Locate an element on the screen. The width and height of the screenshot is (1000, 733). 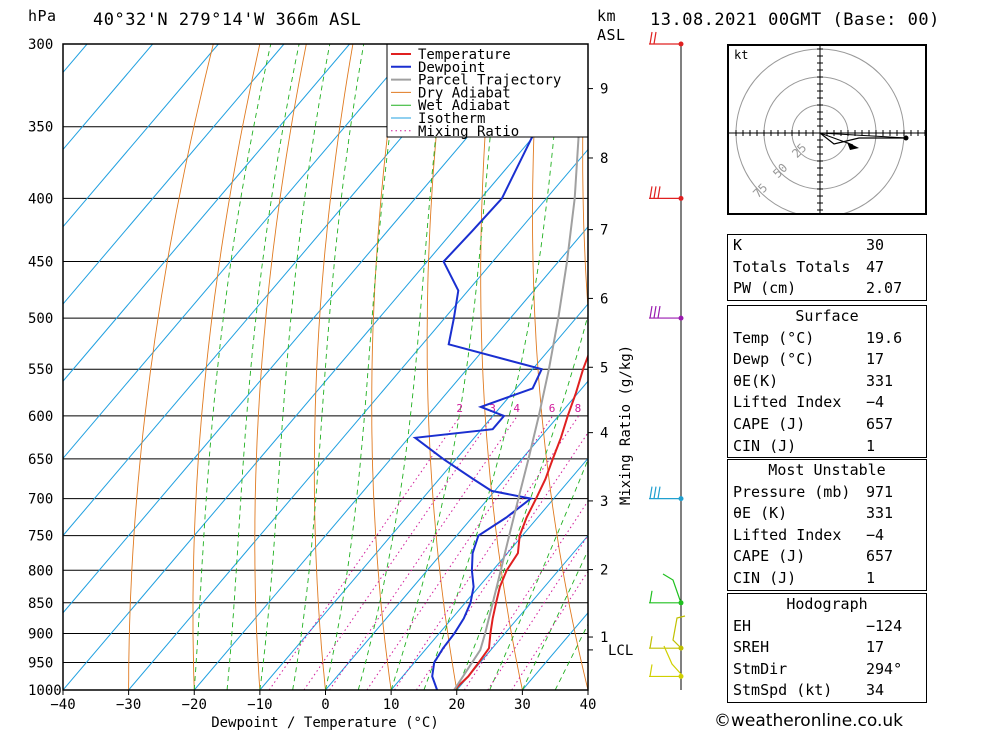
surface-row-dewp: Dewp (°C) 17 is located at coordinates (809, 359).